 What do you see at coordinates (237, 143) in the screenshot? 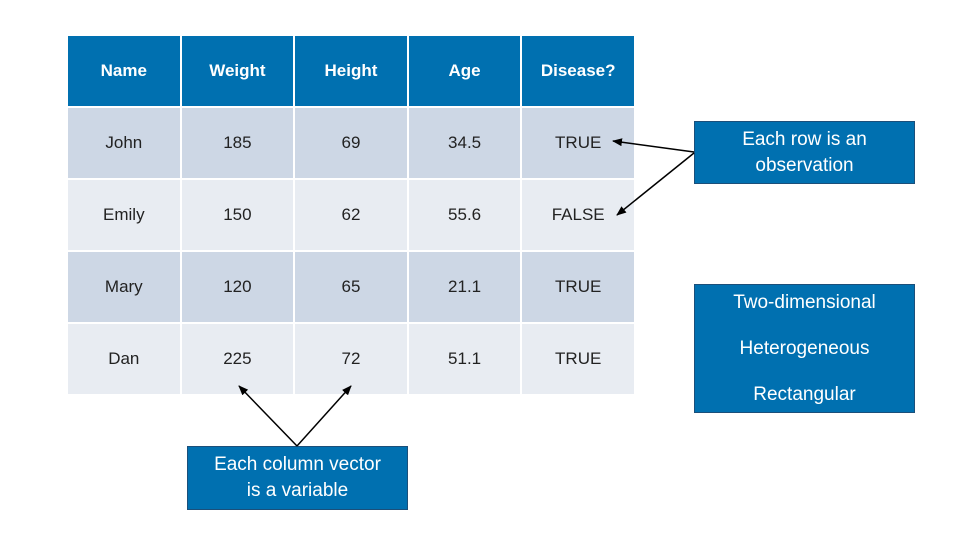
I see `cell-weight: 185` at bounding box center [237, 143].